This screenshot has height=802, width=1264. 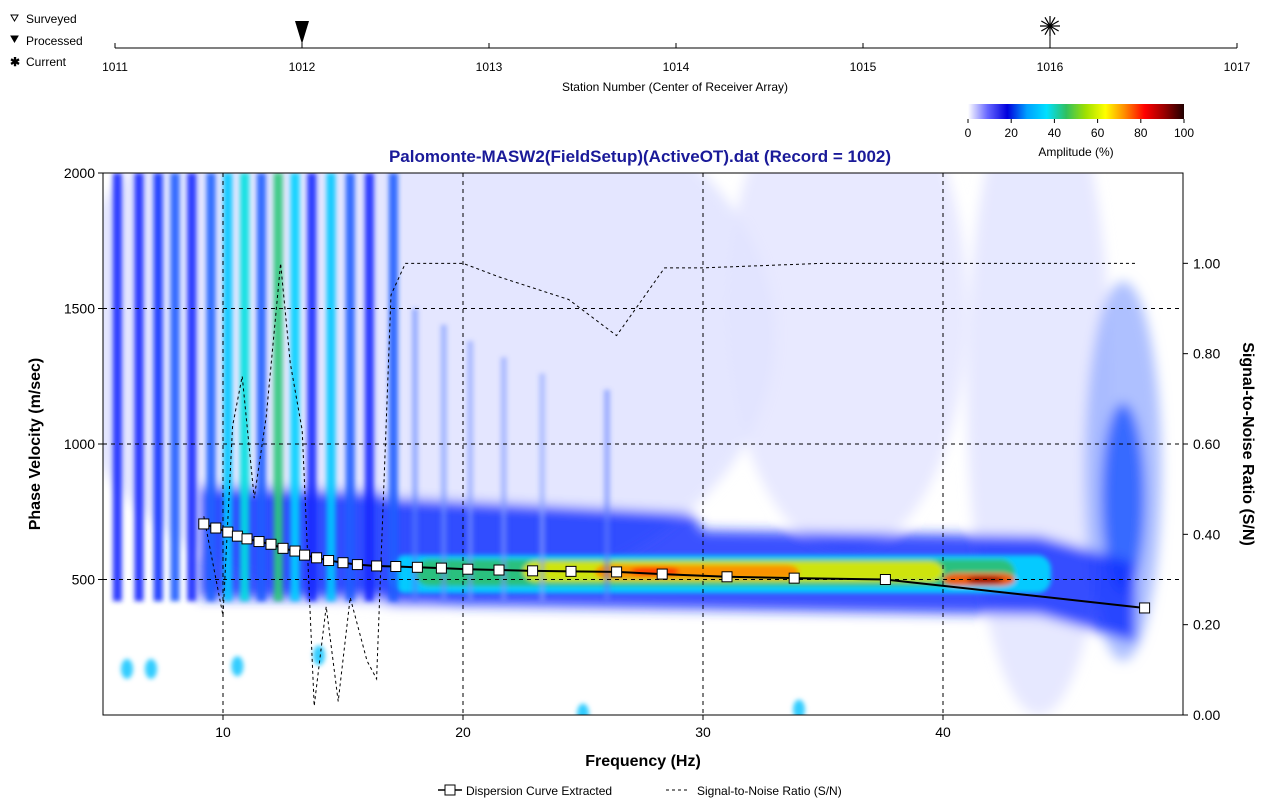 I want to click on colorbar-tick-label: 20, so click(x=1012, y=133).